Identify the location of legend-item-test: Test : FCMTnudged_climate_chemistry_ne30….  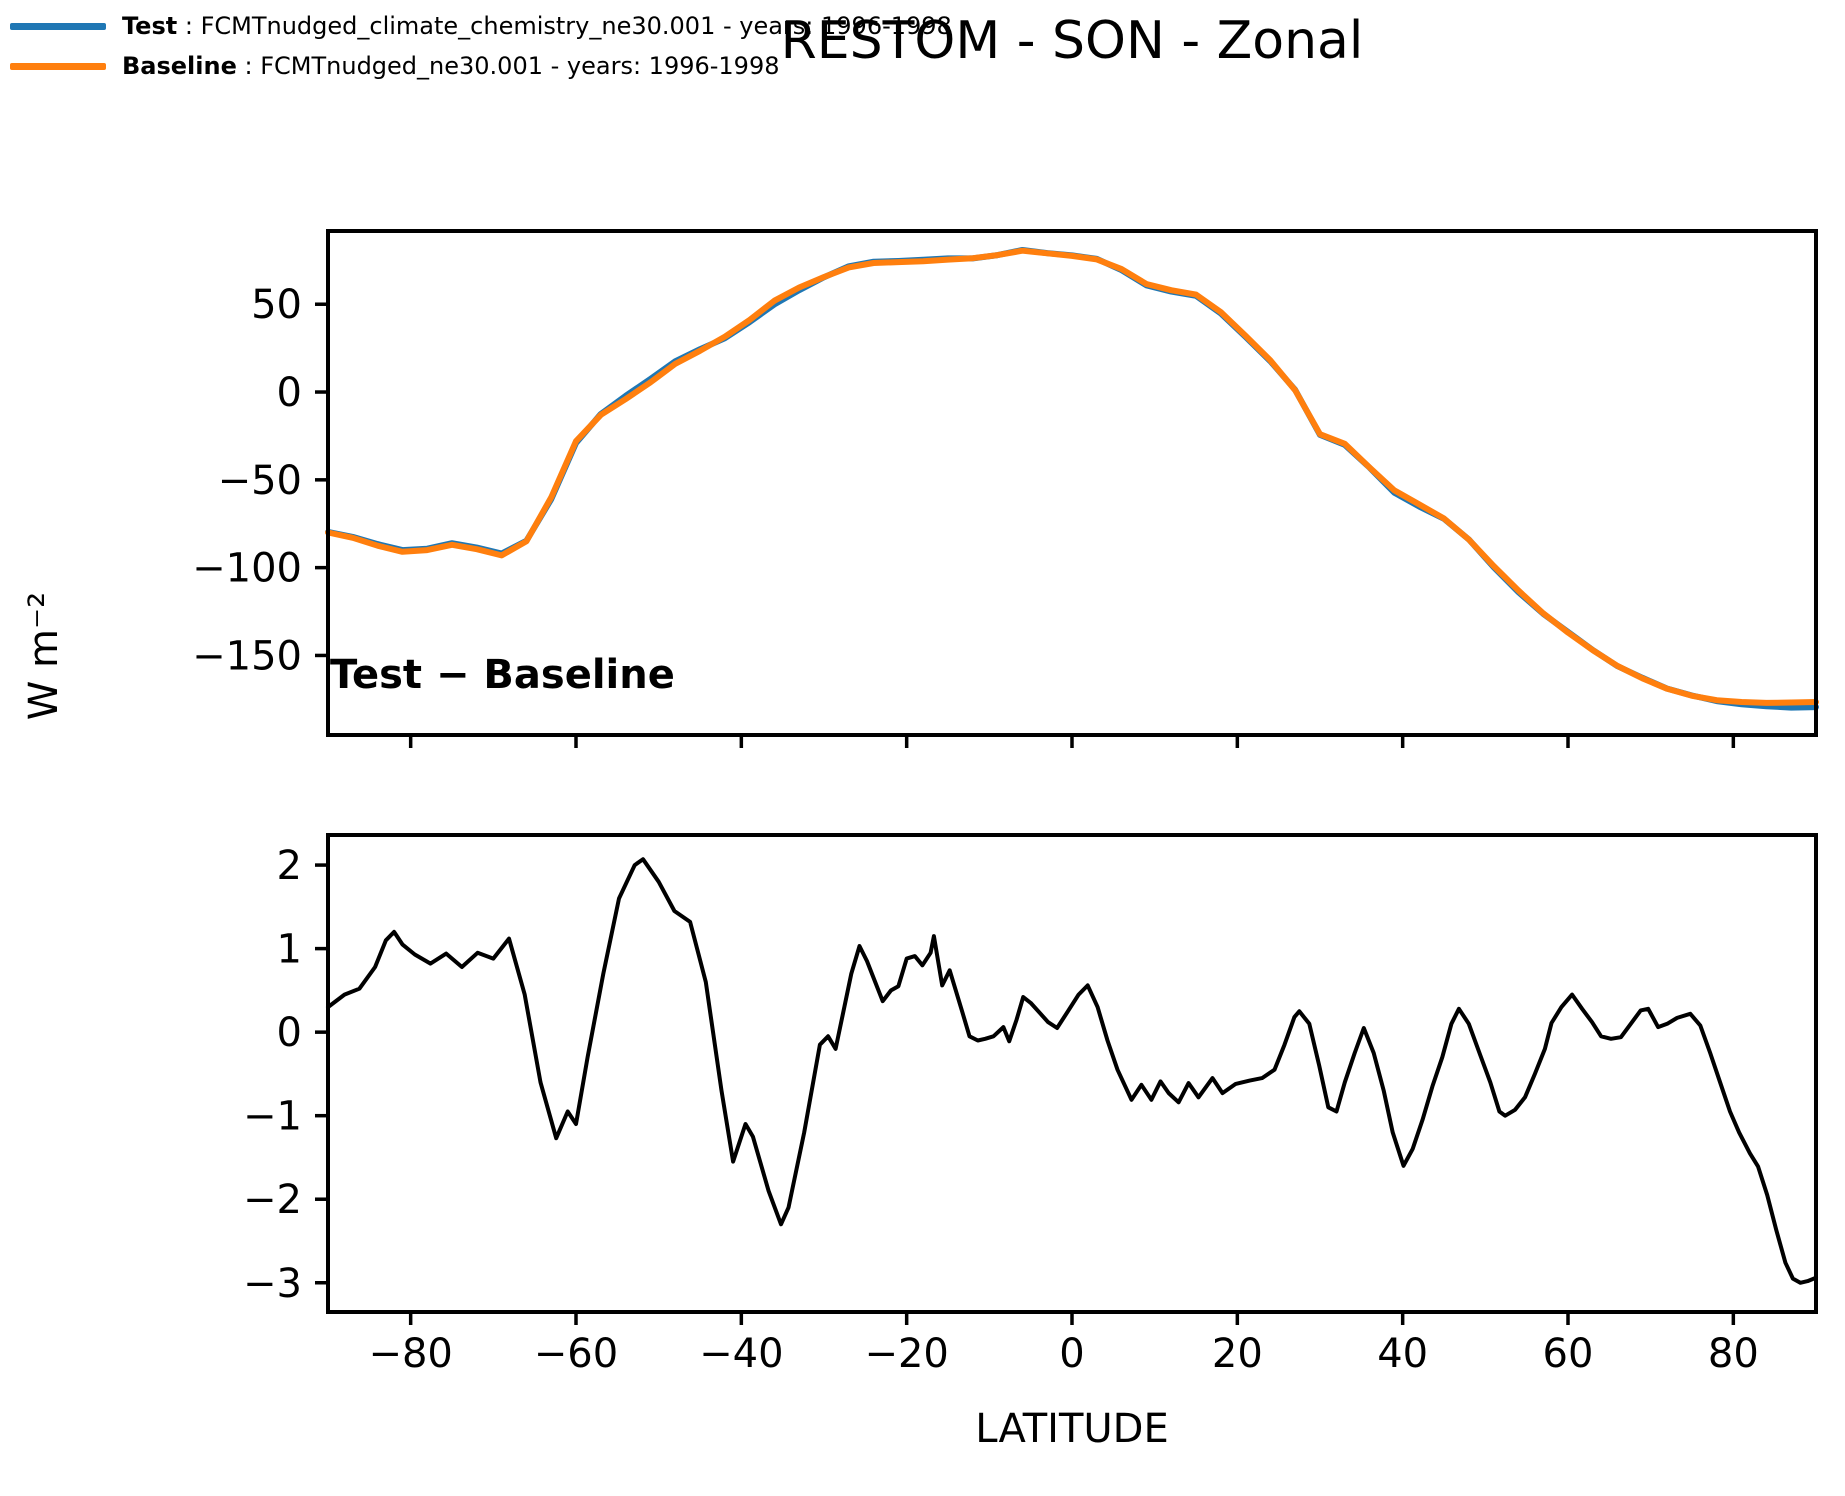
(481, 26).